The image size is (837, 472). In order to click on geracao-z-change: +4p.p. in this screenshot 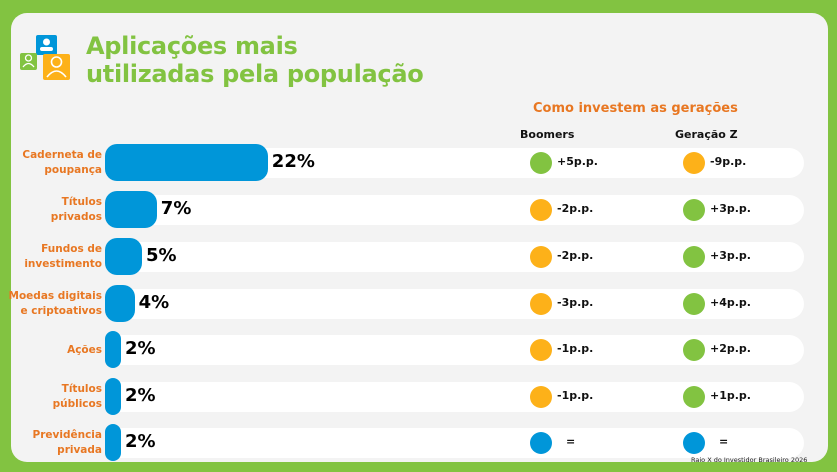, I will do `click(730, 302)`.